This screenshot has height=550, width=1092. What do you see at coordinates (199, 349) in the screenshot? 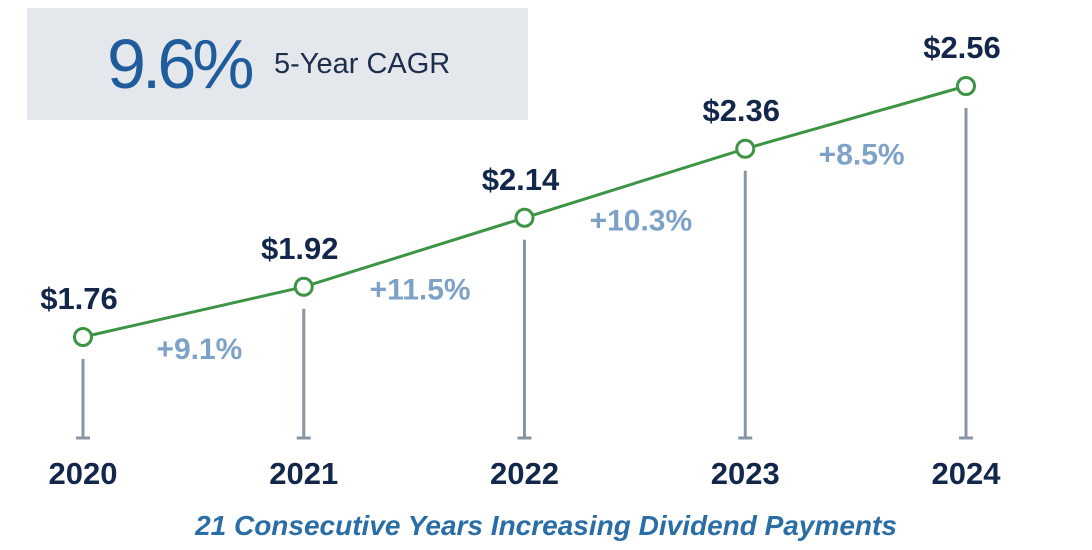
I see `growth-label: +9.1%` at bounding box center [199, 349].